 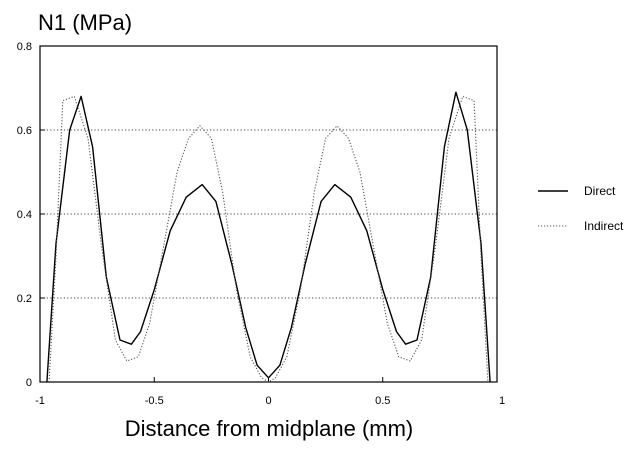 I want to click on legend-label-indirect: Indirect, so click(x=604, y=226).